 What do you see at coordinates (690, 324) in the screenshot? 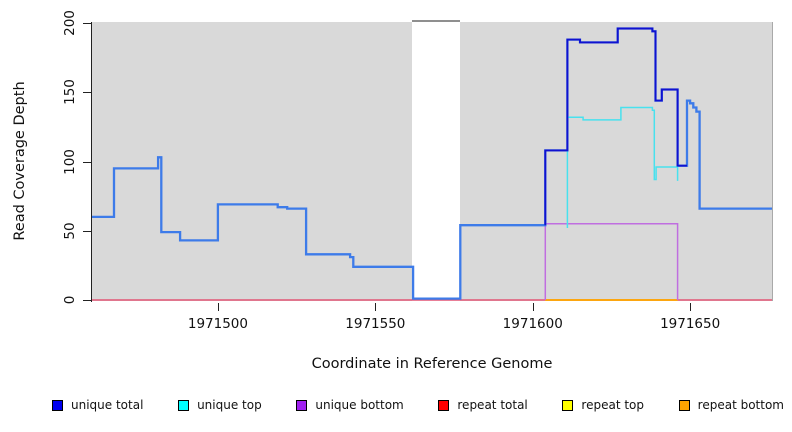
I see `x-tick-label: 1971650` at bounding box center [690, 324].